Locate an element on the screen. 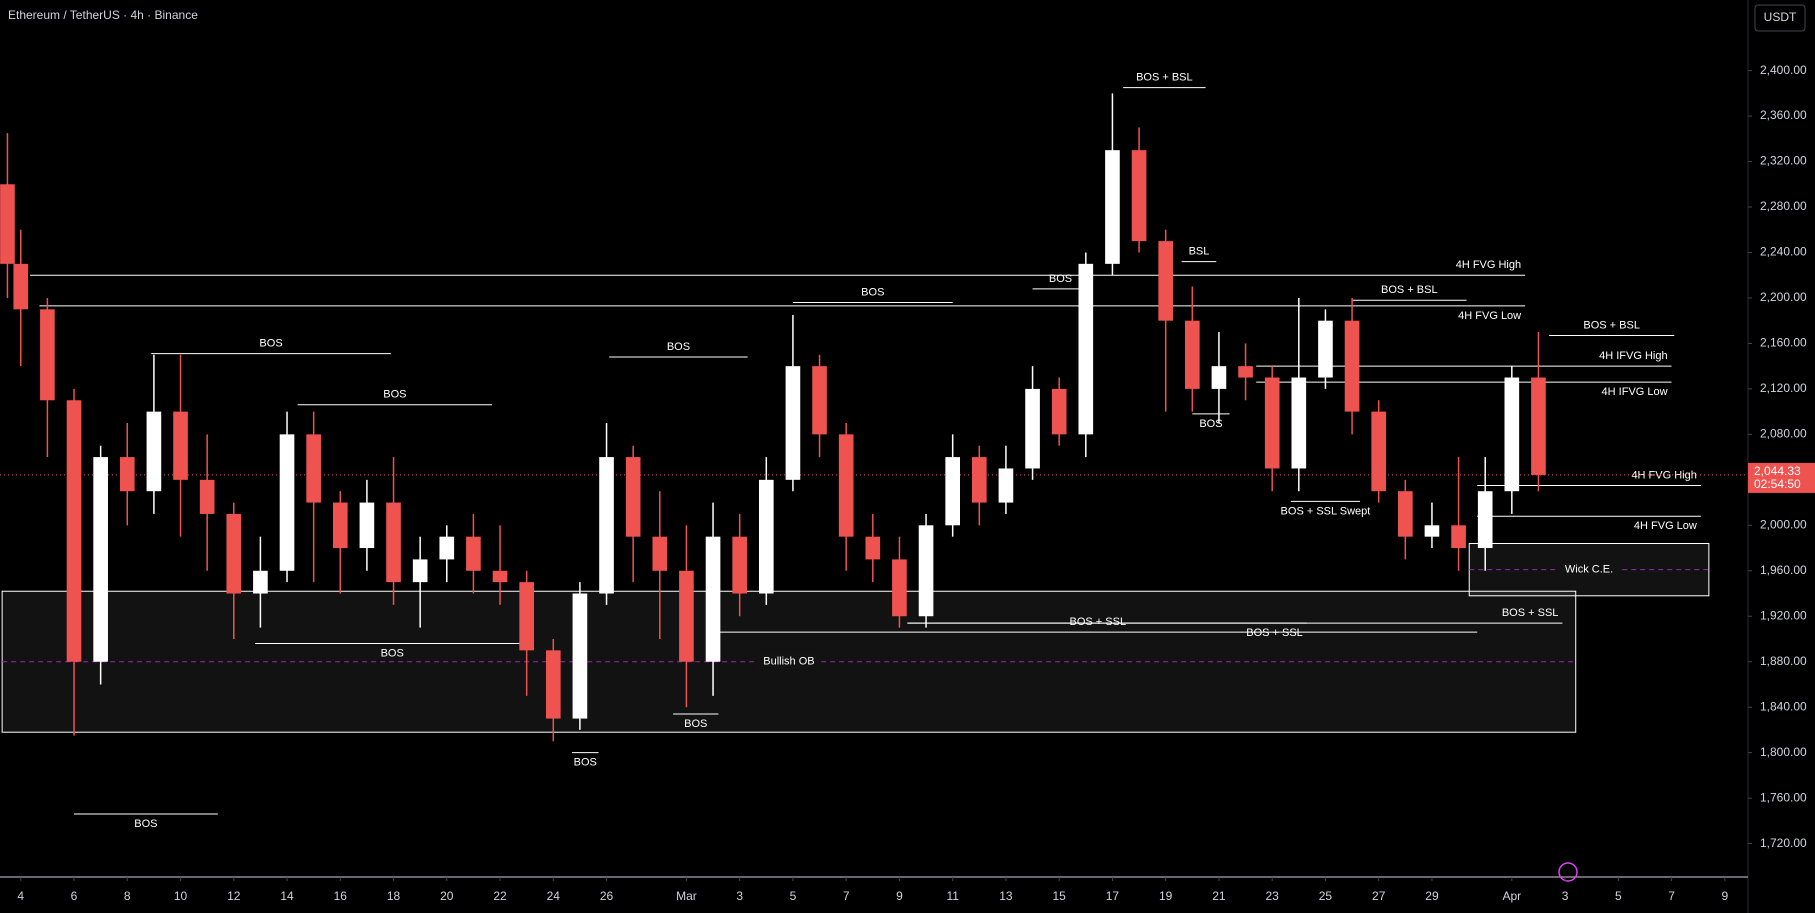  y-tick-label: 1,800.00 is located at coordinates (1783, 752).